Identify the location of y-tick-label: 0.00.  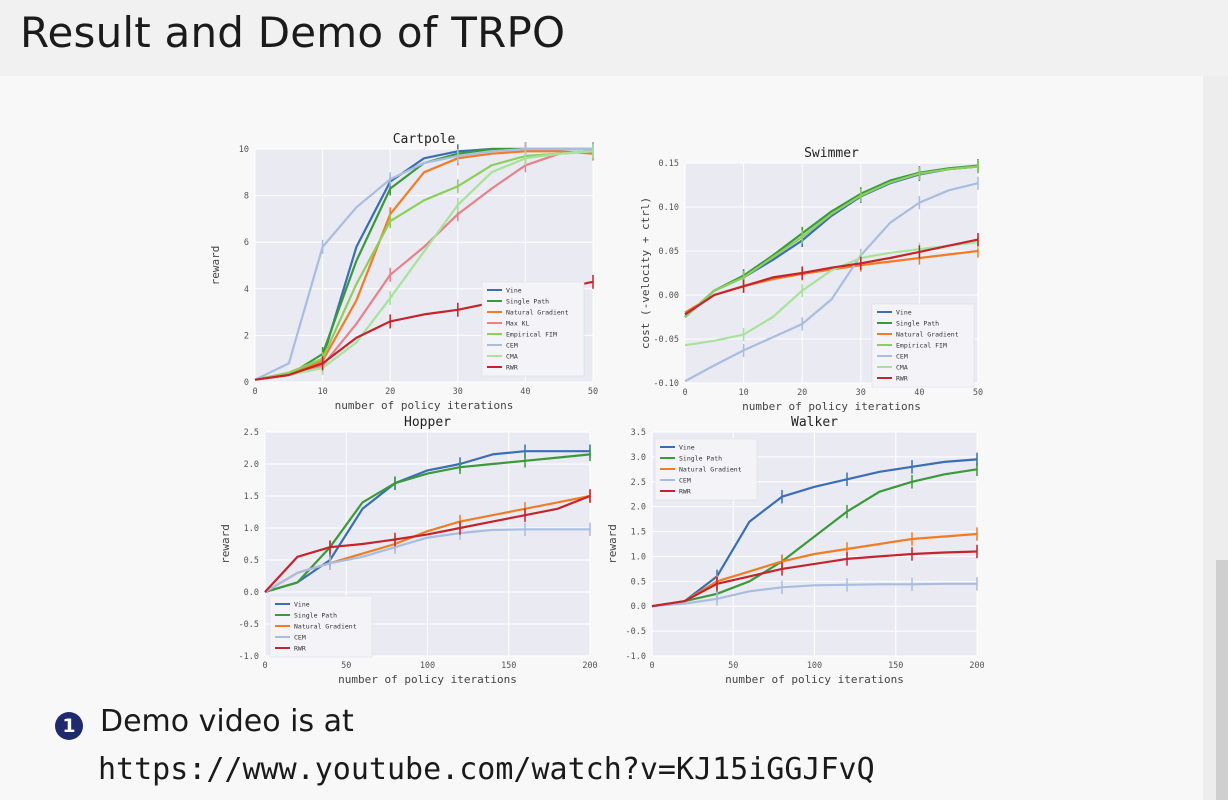
(669, 296).